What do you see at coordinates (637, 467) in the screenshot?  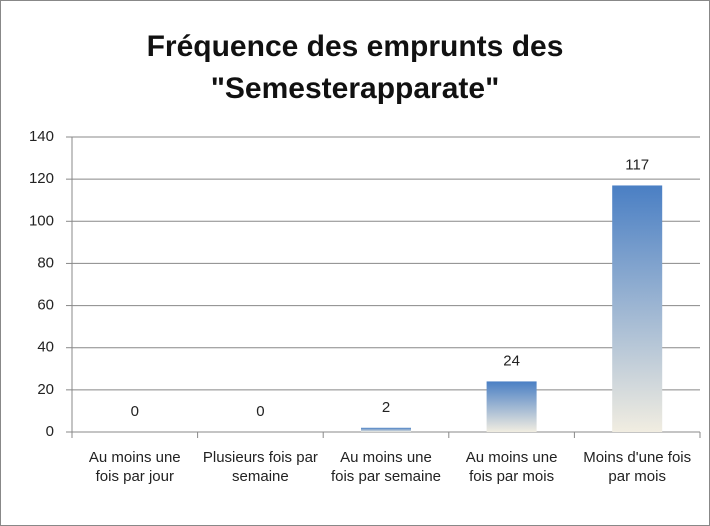 I see `x-tick-label: Moins d'une fois par mois` at bounding box center [637, 467].